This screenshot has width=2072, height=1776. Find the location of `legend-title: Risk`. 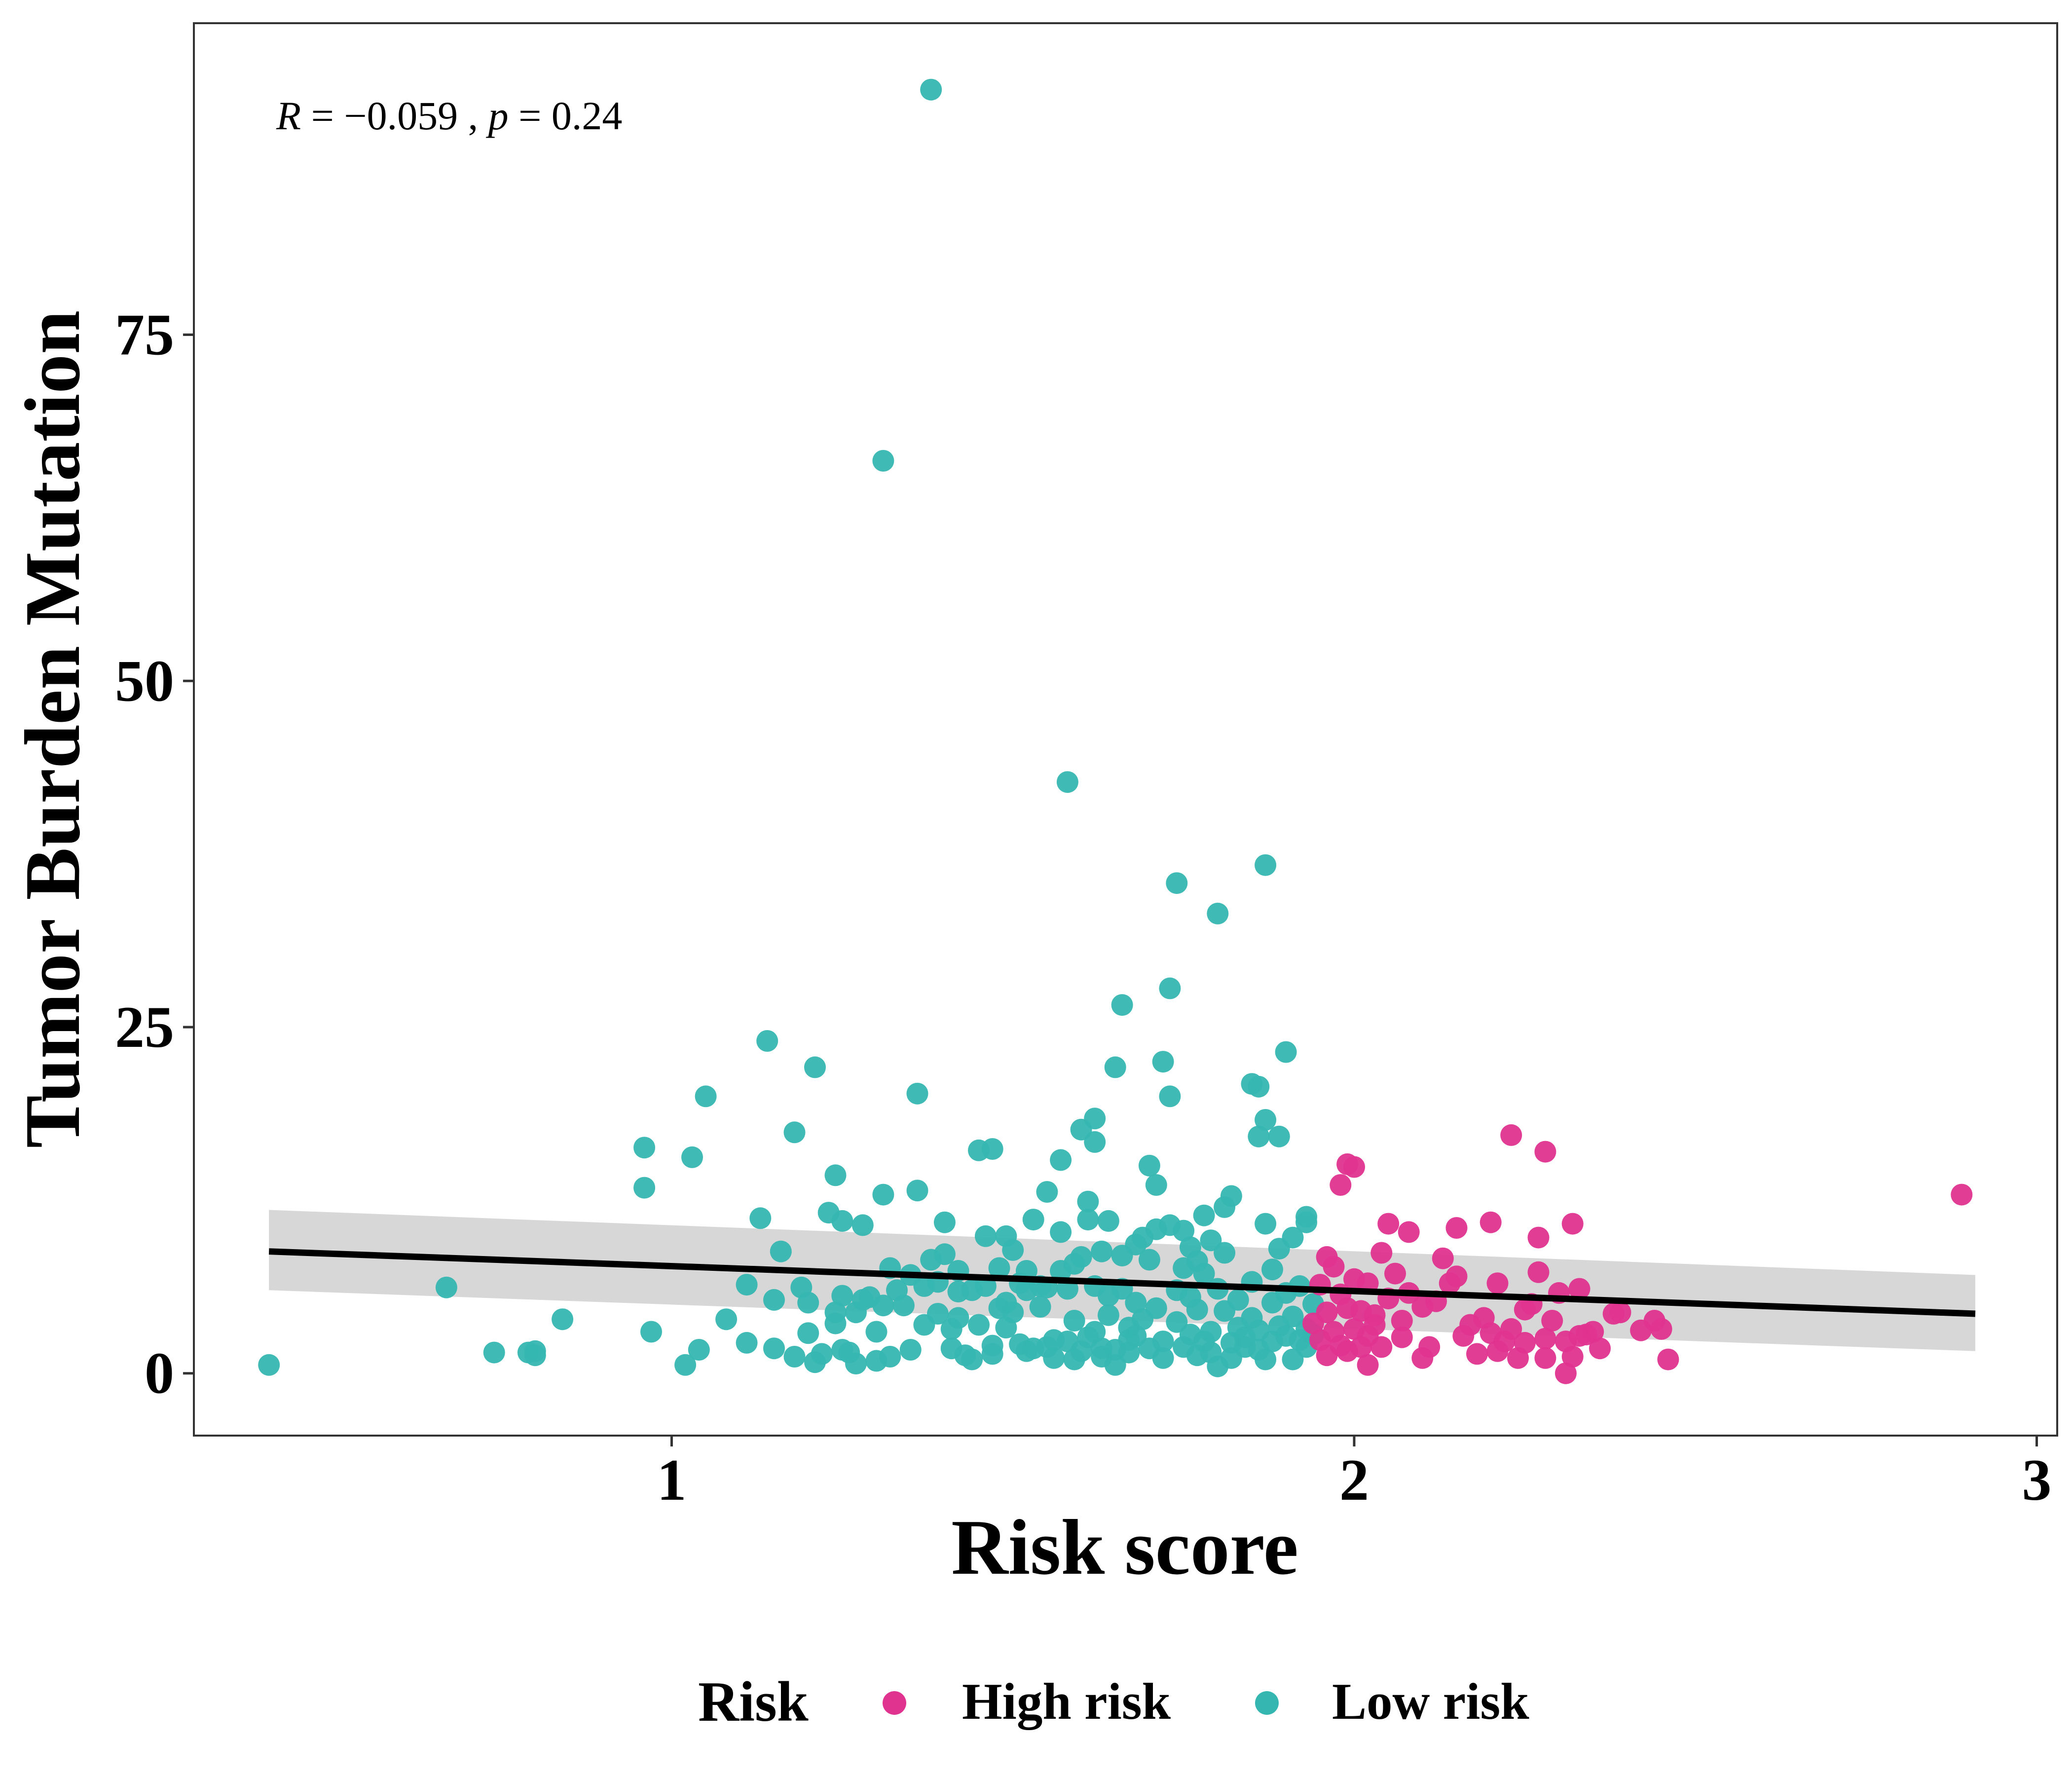

legend-title: Risk is located at coordinates (754, 1702).